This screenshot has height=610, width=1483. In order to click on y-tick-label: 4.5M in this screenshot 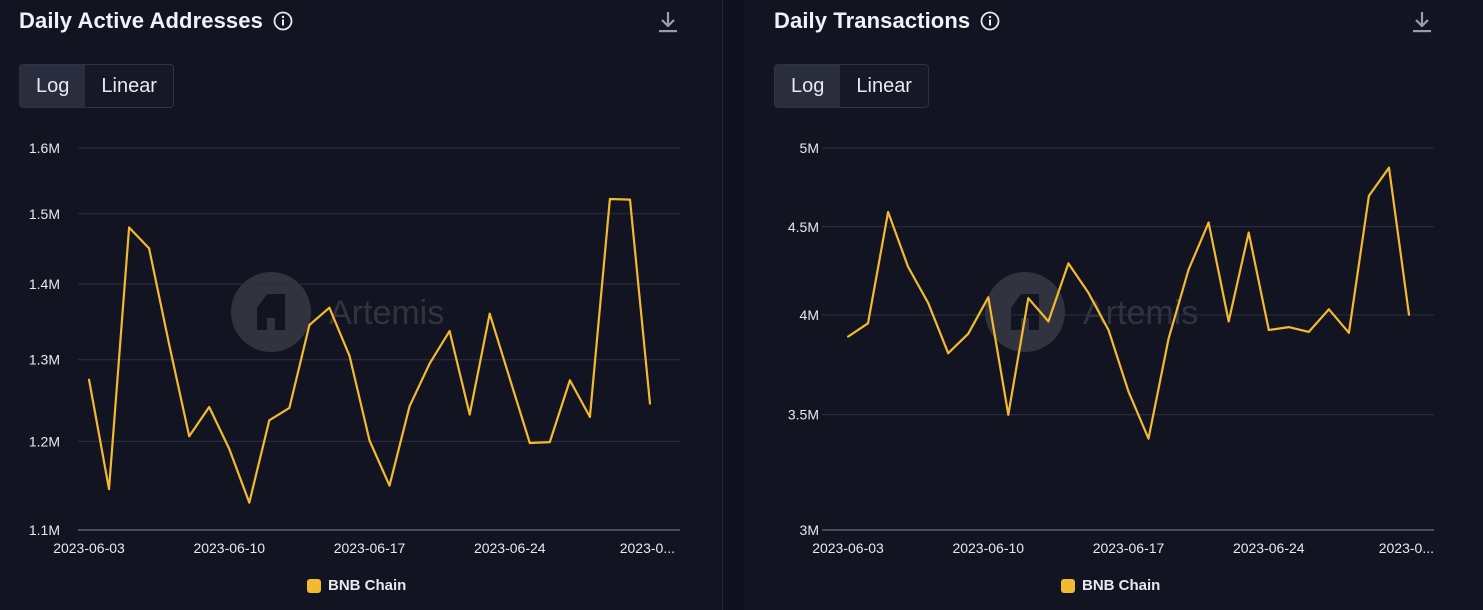, I will do `click(803, 227)`.